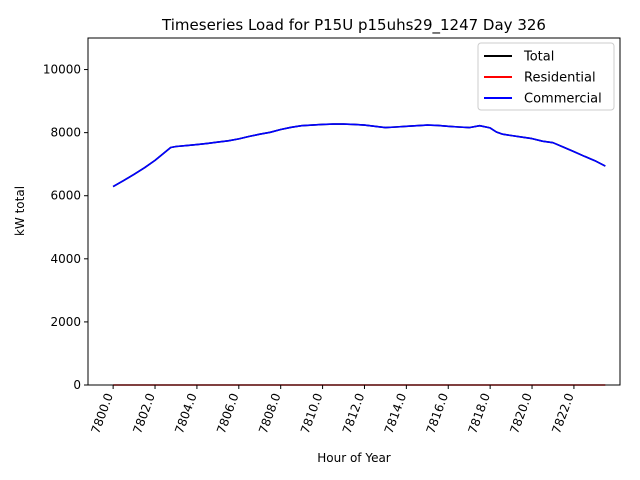  What do you see at coordinates (65, 322) in the screenshot?
I see `y-tick-label: 2000` at bounding box center [65, 322].